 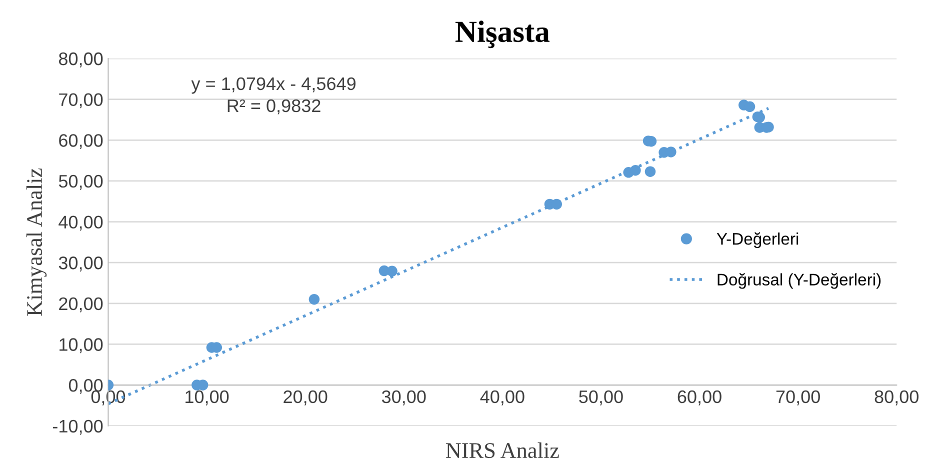 What do you see at coordinates (77, 427) in the screenshot?
I see `y-tick-label: -10,00` at bounding box center [77, 427].